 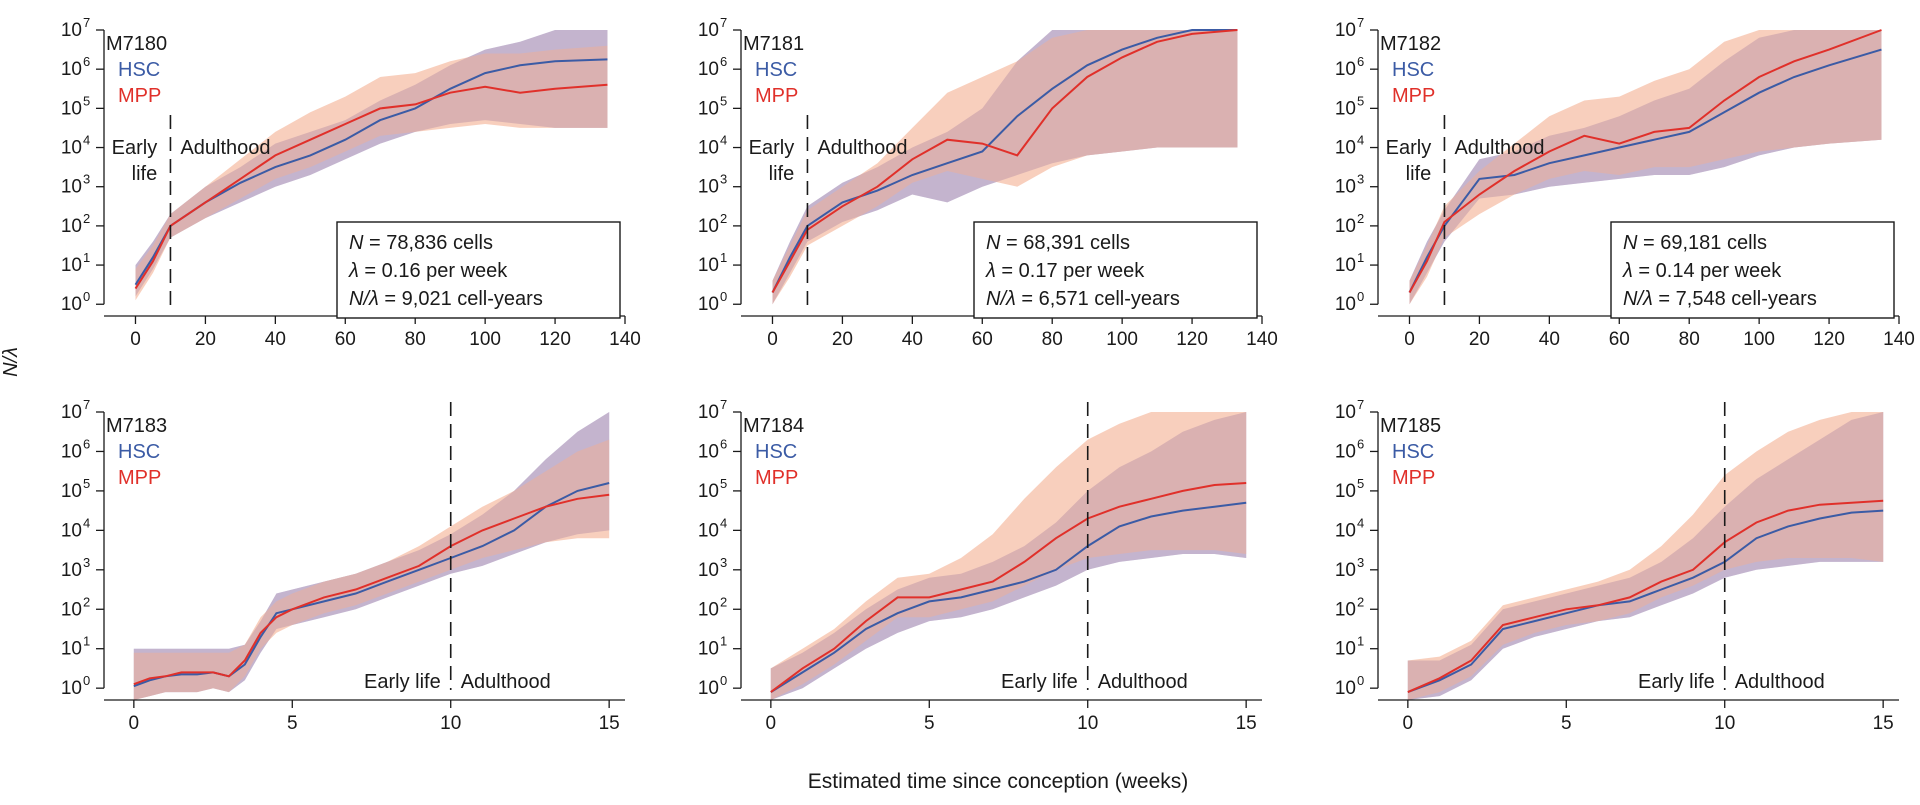 I want to click on x-tick-label: 80, so click(x=1689, y=339).